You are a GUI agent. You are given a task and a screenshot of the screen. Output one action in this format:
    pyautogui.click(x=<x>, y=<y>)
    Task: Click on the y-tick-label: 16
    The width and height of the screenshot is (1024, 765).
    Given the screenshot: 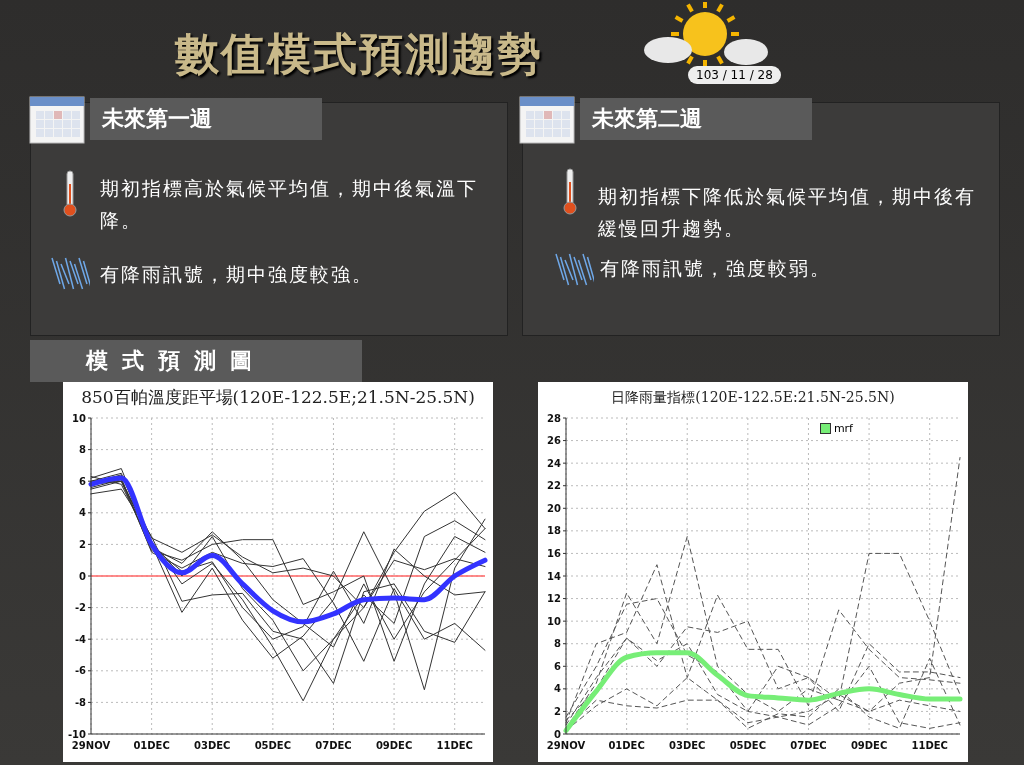 What is the action you would take?
    pyautogui.click(x=554, y=553)
    